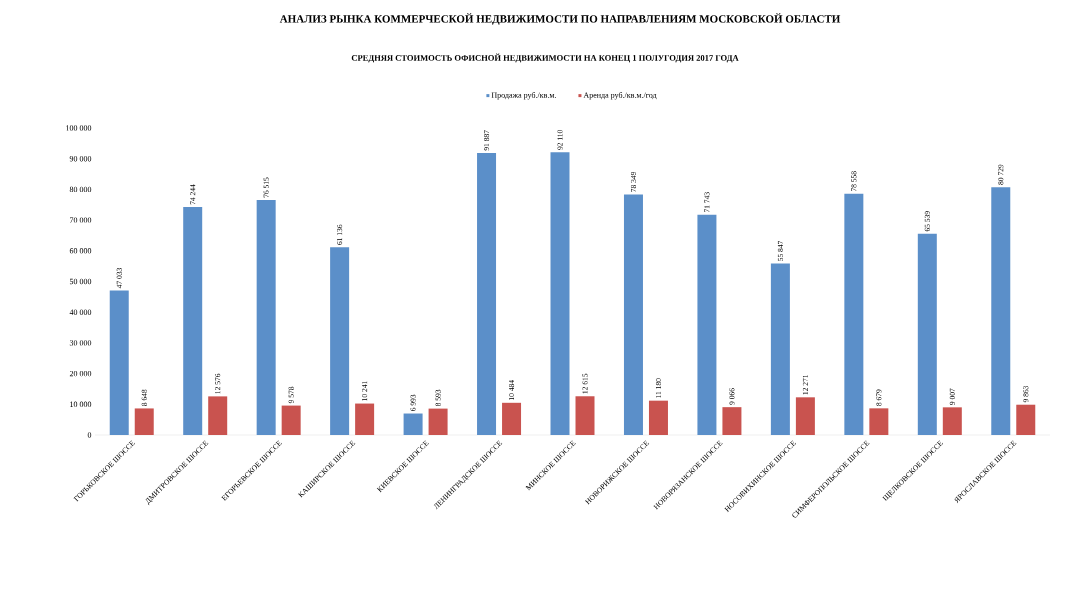 Image resolution: width=1076 pixels, height=591 pixels. I want to click on chart-subtitle: СРЕДНЯЯ СТОИМОСТЬ ОФИСНОЙ НЕДВИЖИМОСТИ НА КОНЕЦ 1 ПОЛУГОДИЯ 2017 ГОДА, so click(545, 58).